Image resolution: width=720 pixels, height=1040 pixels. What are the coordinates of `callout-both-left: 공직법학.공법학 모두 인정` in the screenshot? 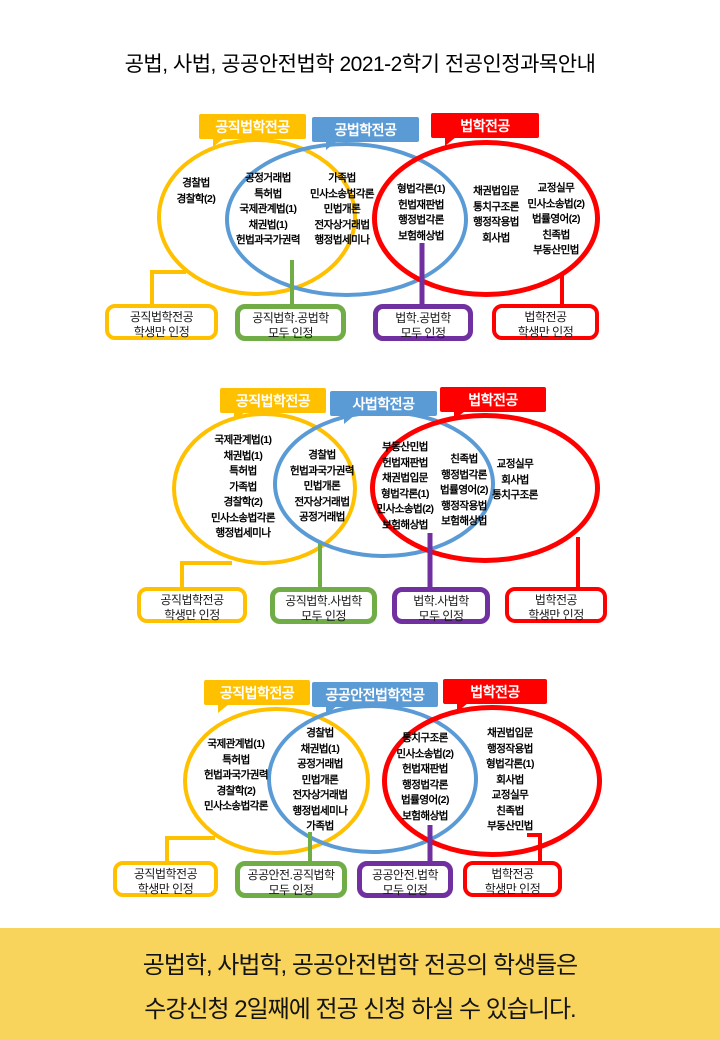 It's located at (290, 322).